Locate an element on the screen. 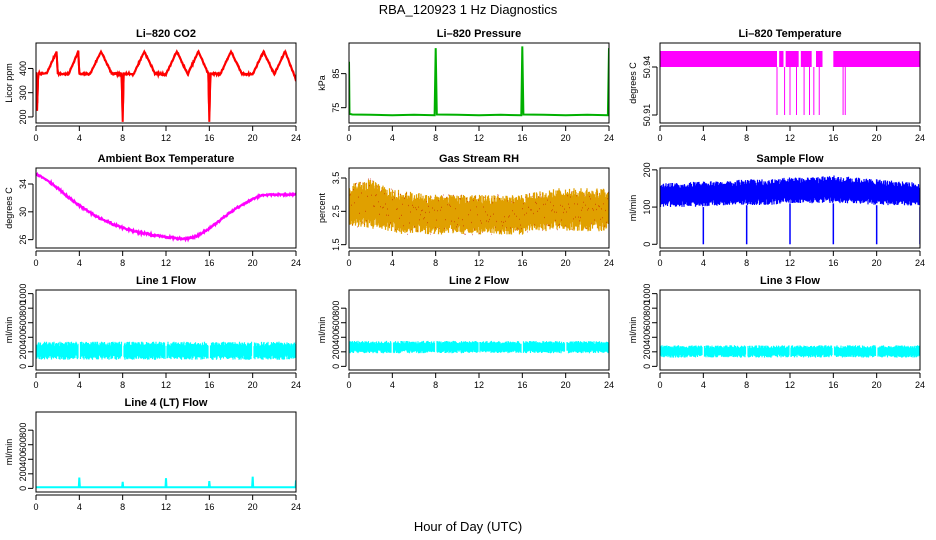 Image resolution: width=936 pixels, height=540 pixels. plot-frame-rh is located at coordinates (479, 208).